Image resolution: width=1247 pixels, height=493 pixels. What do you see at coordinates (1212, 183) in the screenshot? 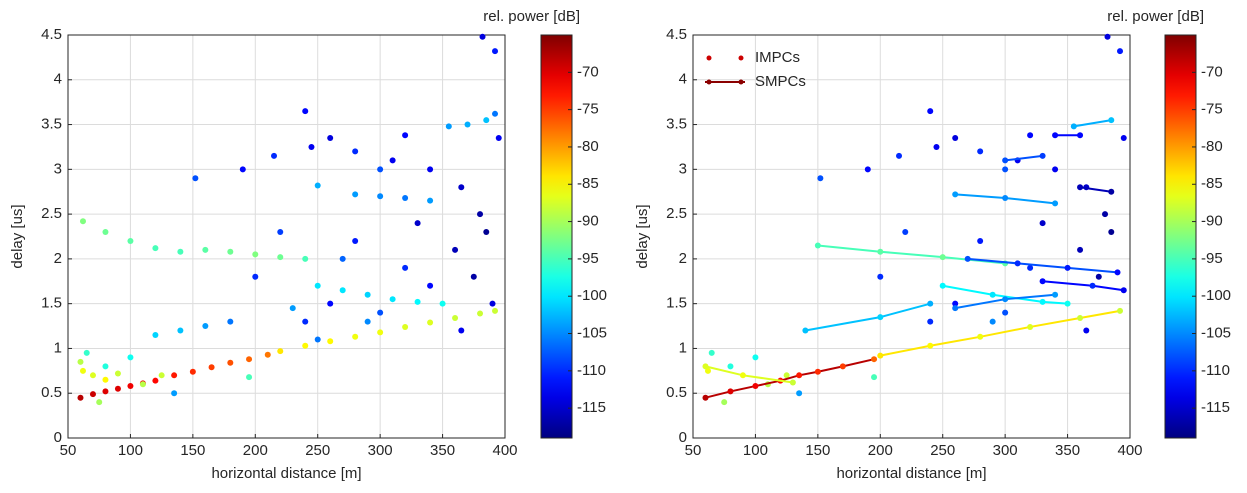
I see `colorbar-tick-label: -85` at bounding box center [1212, 183].